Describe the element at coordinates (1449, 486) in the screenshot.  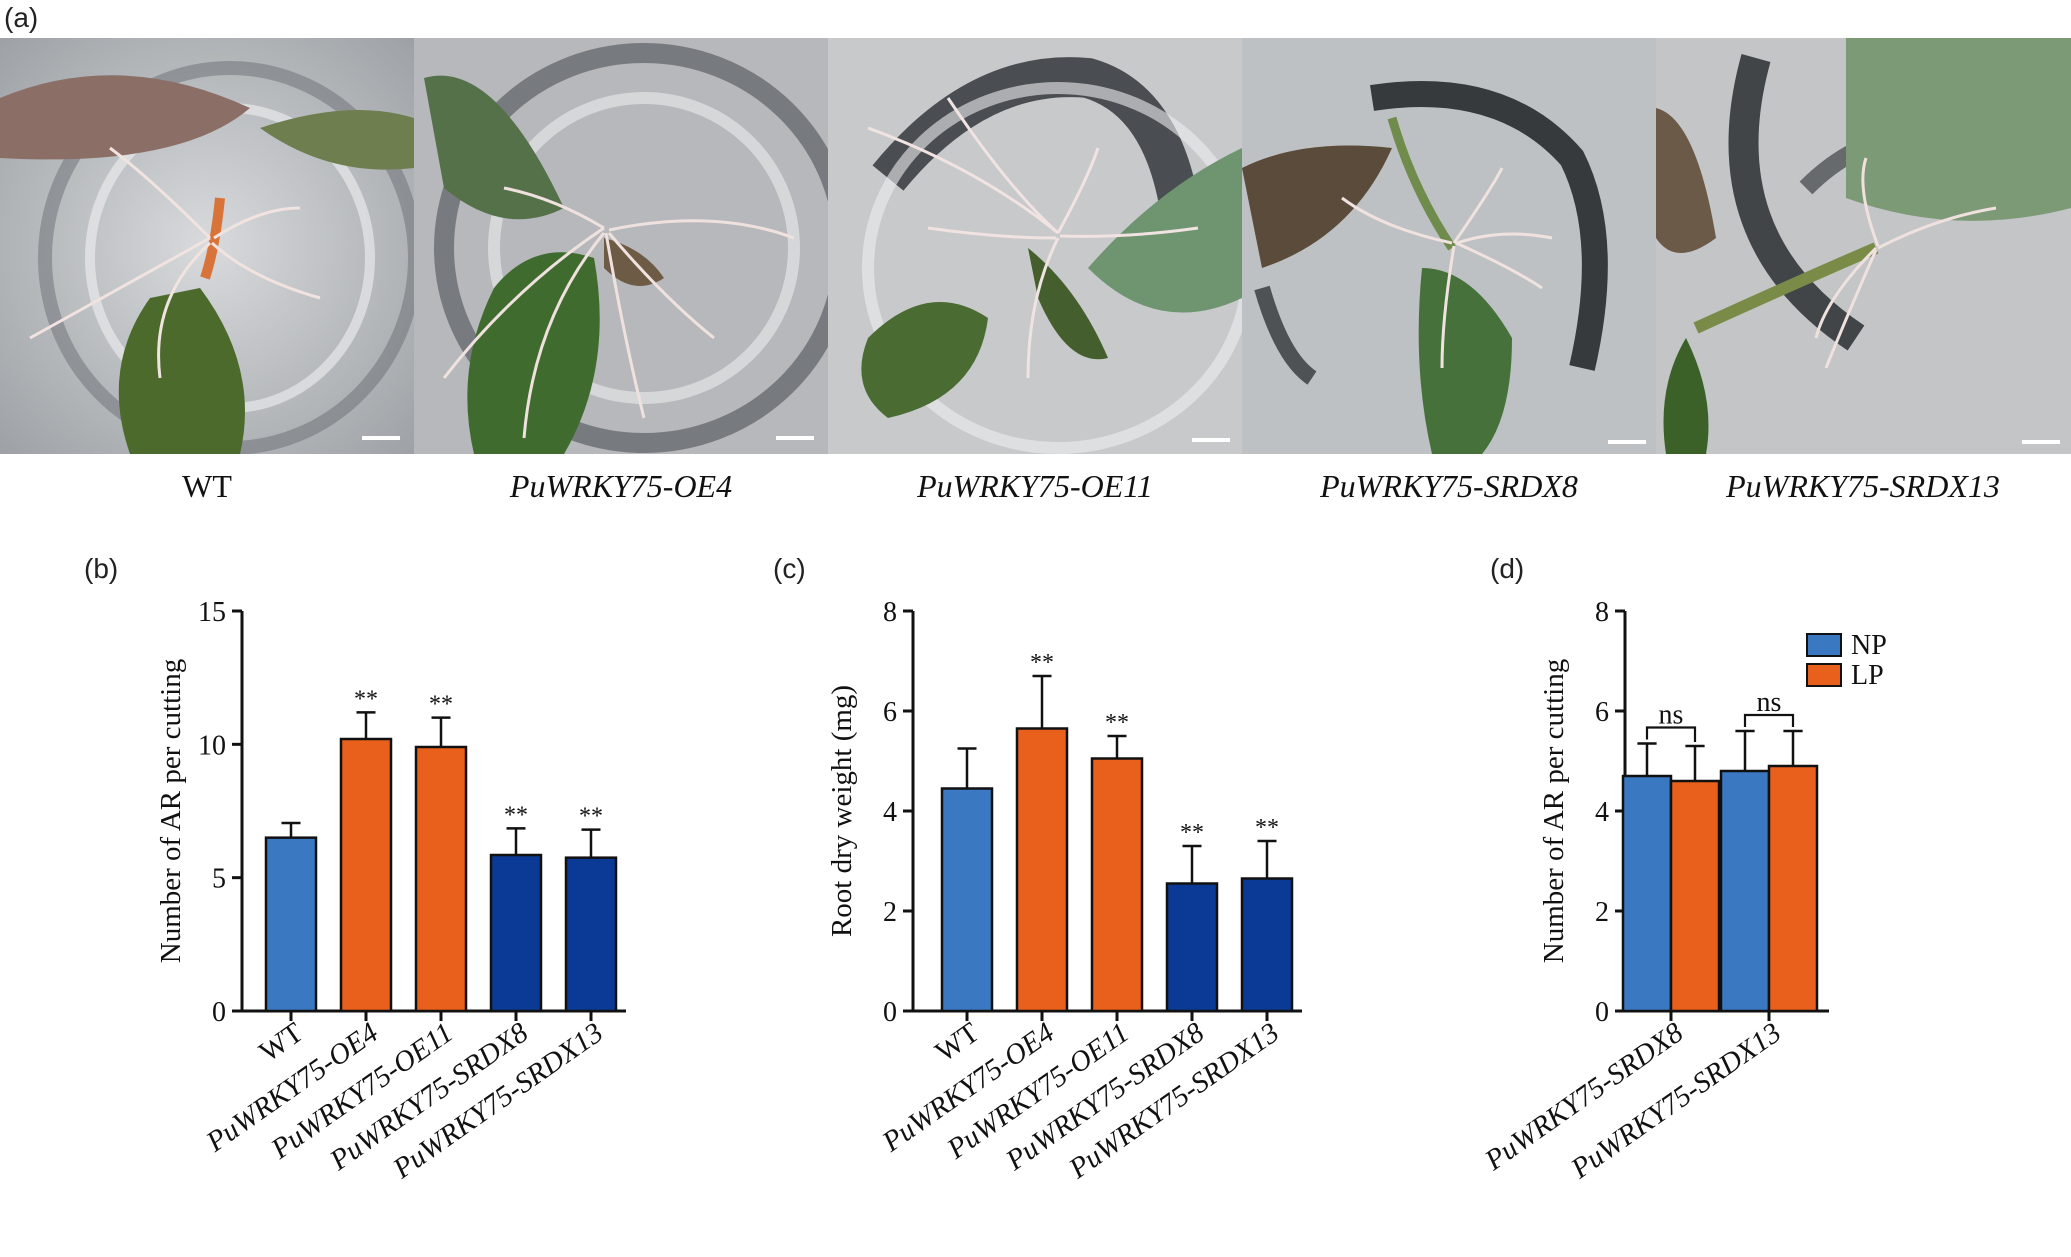
I see `caption-srdx8: PuWRKY75-SRDX8` at that location.